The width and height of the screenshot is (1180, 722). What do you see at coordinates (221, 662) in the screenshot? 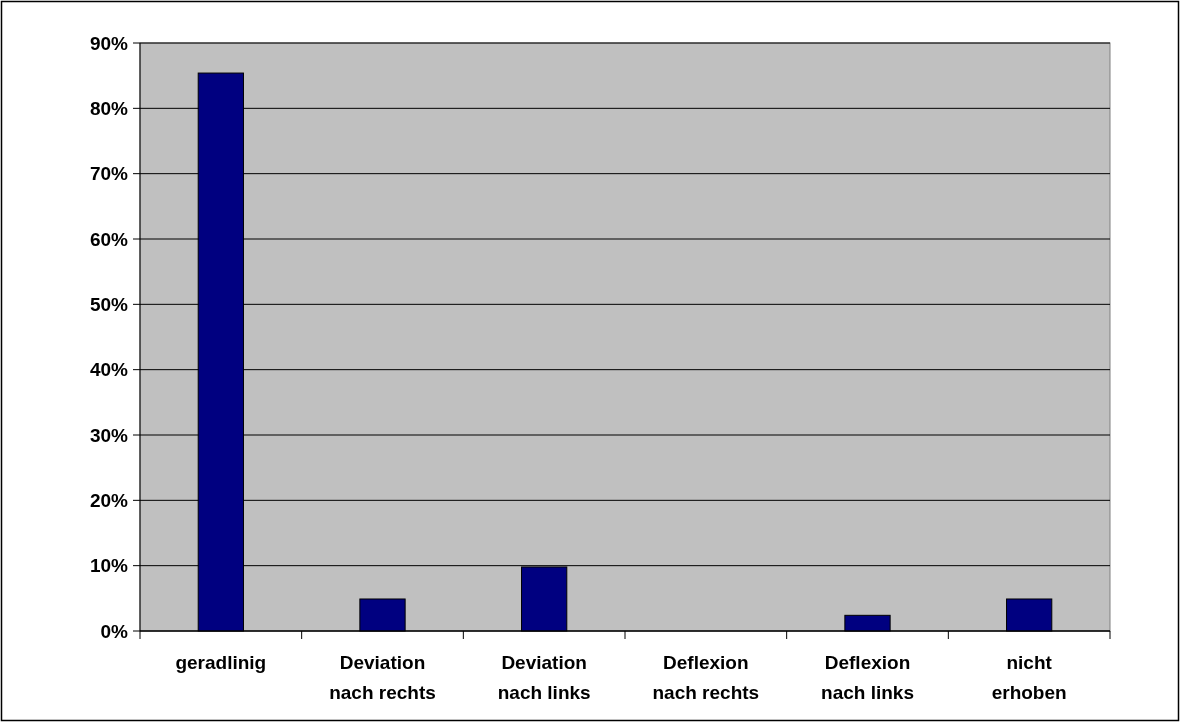
I see `x-tick-label: geradlinig` at bounding box center [221, 662].